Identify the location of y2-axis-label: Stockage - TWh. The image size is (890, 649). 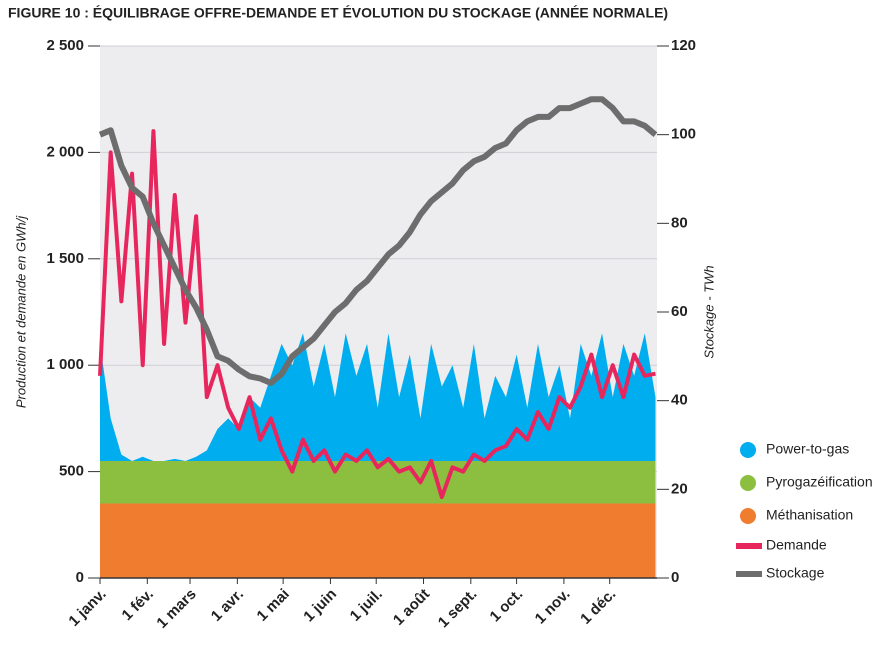
(708, 311).